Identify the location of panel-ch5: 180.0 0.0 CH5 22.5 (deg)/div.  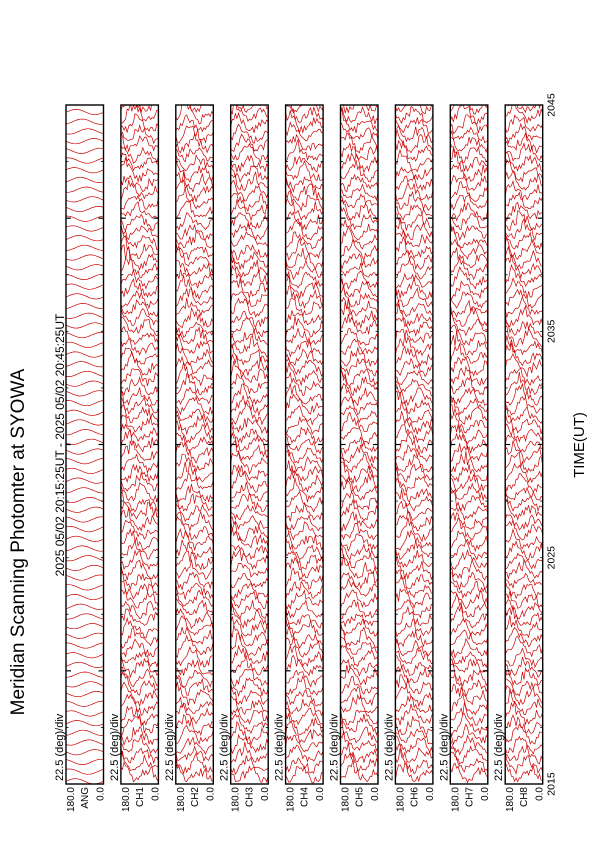
(355, 458).